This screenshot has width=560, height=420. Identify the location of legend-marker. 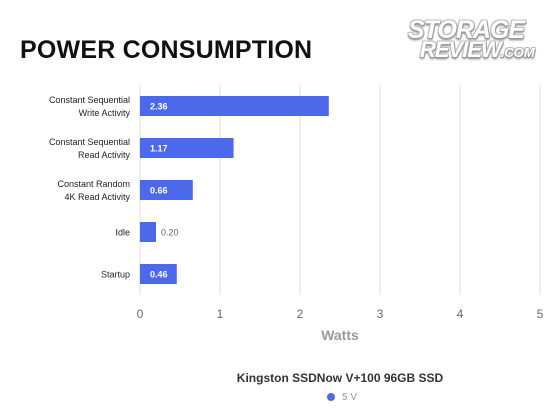
(331, 397).